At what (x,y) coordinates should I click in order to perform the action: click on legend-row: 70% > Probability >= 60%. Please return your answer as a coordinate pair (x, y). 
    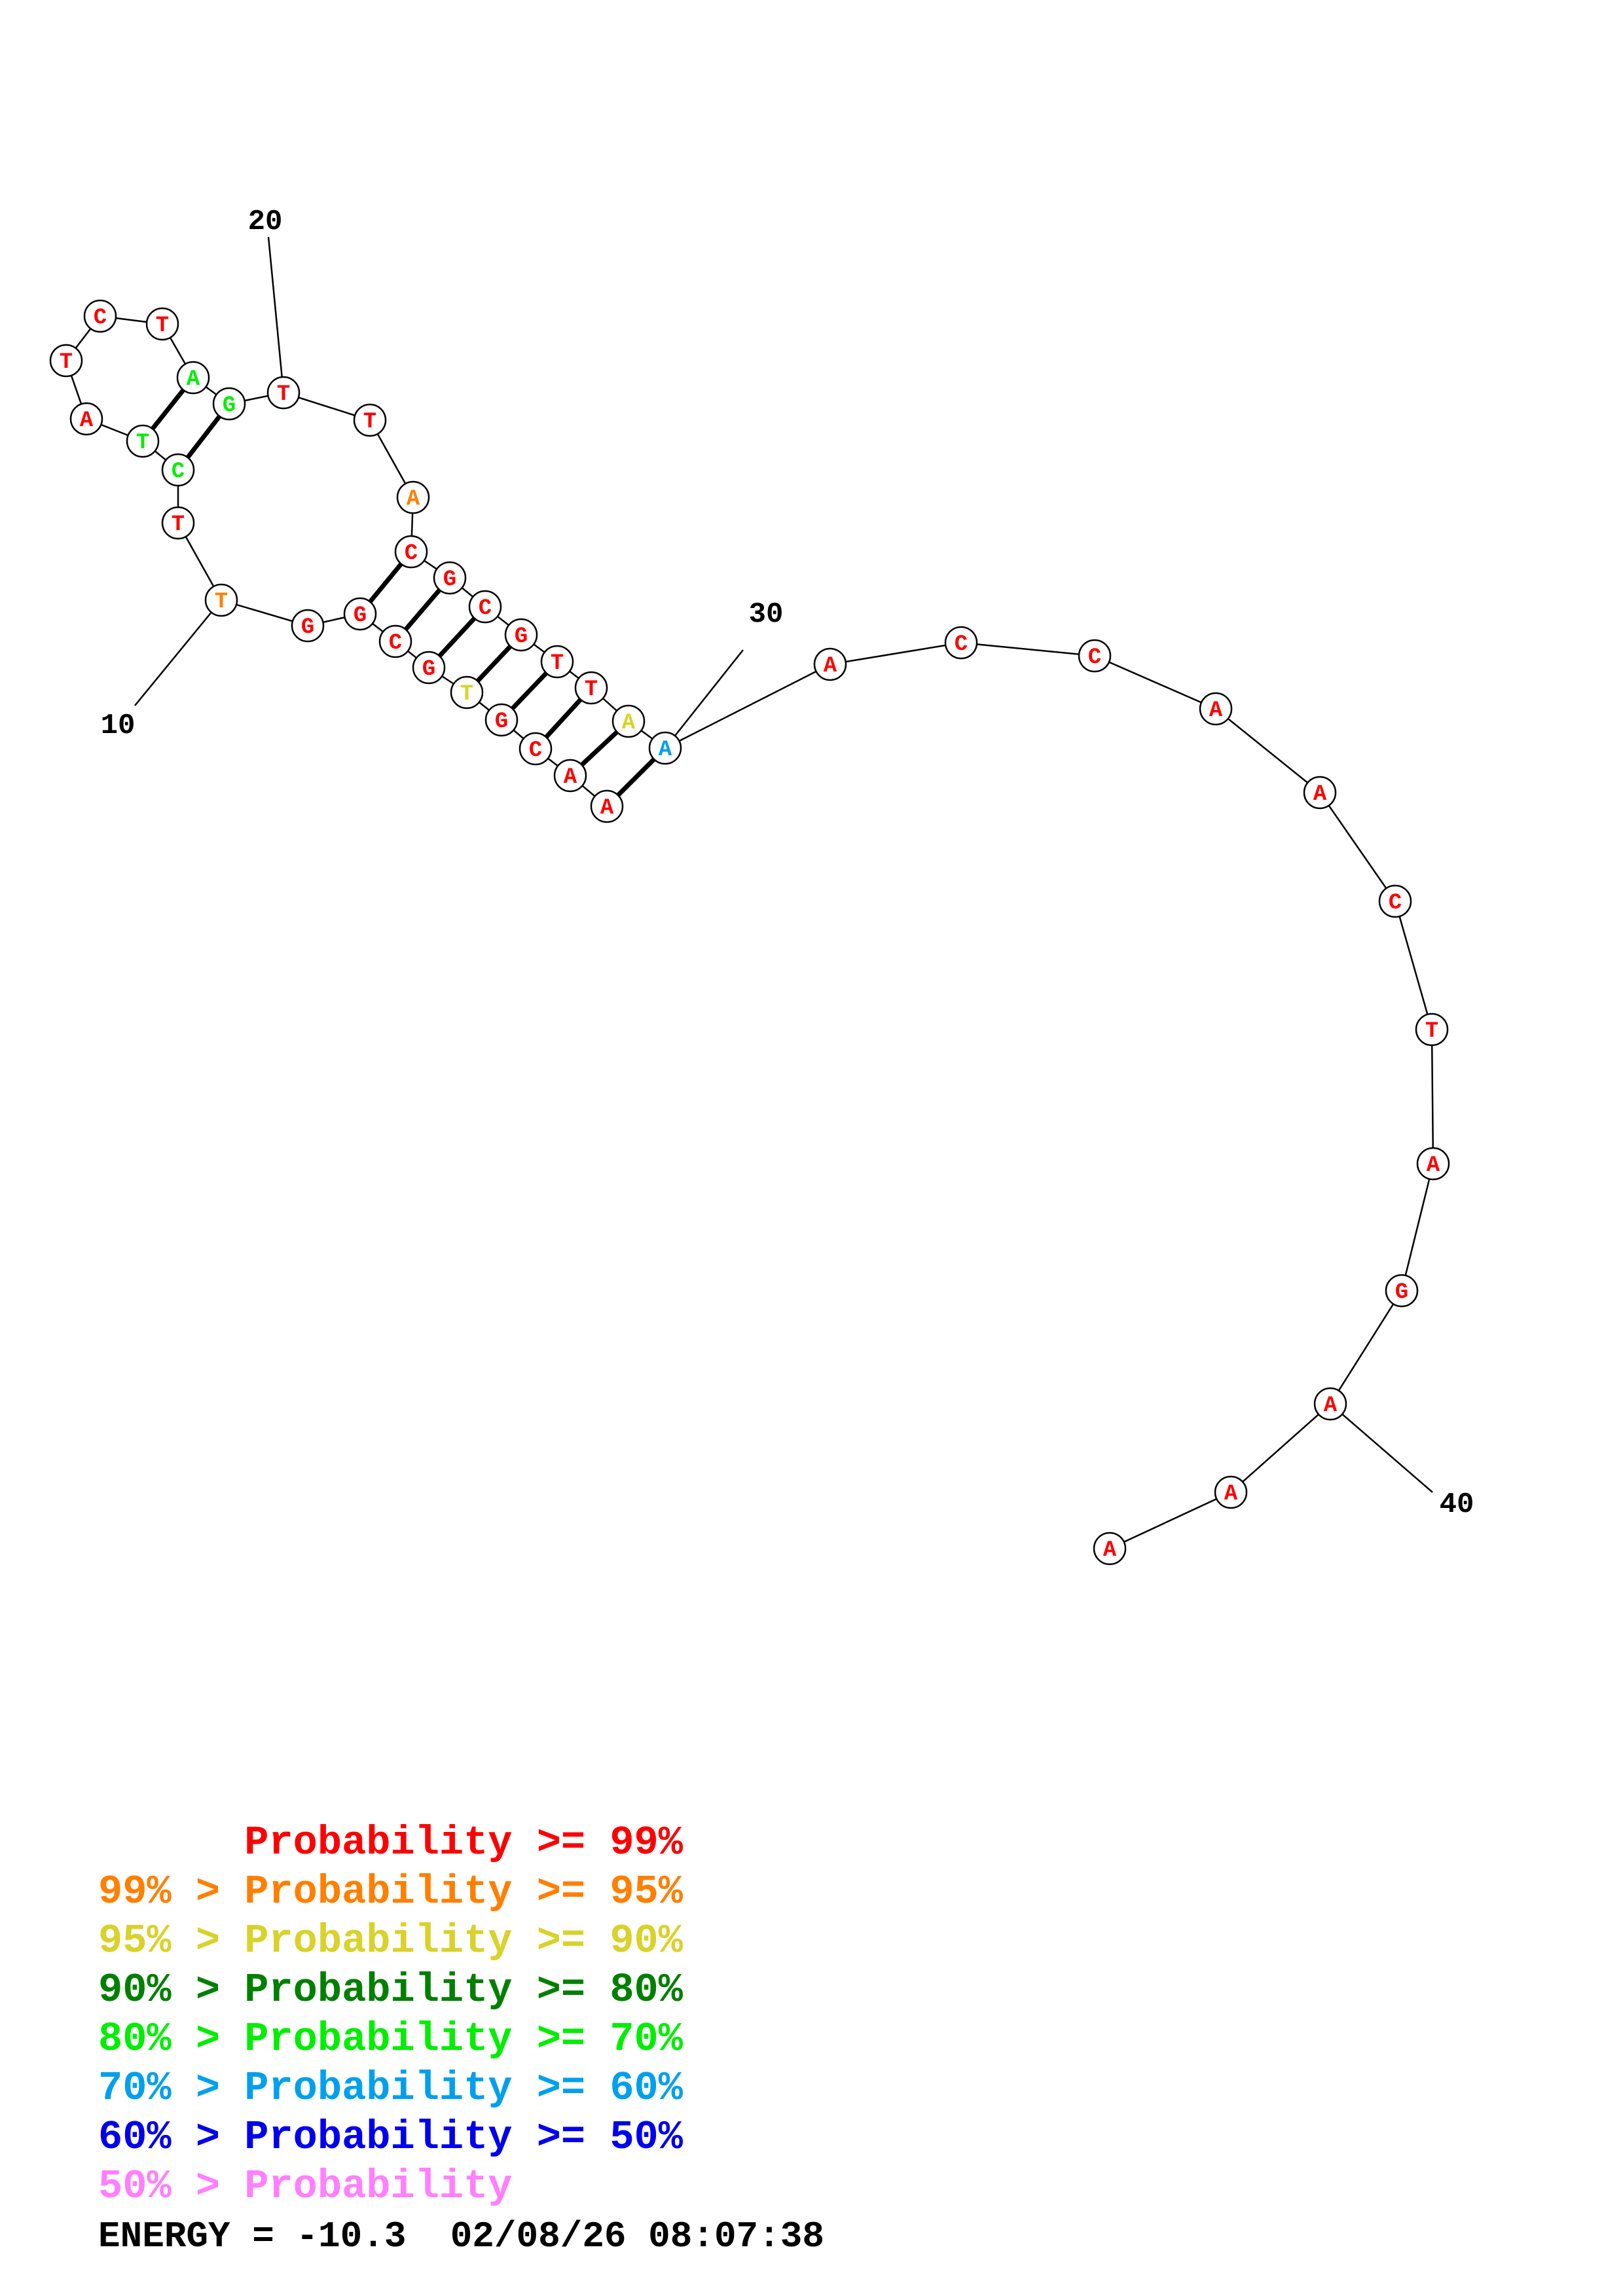
    Looking at the image, I should click on (390, 2088).